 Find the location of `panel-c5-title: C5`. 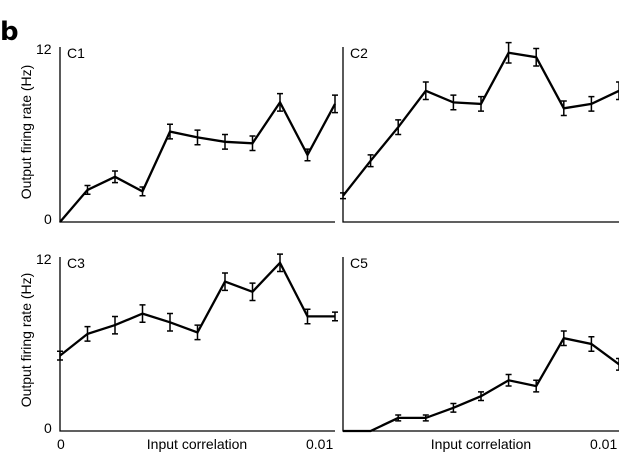

panel-c5-title: C5 is located at coordinates (359, 263).